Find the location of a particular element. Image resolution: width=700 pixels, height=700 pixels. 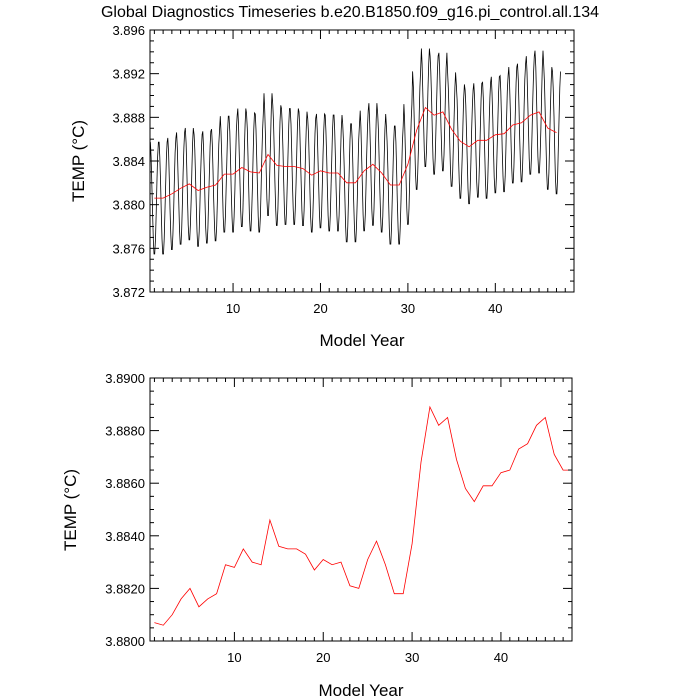

bottom-y-tick-label: 3.8820 is located at coordinates (125, 588).